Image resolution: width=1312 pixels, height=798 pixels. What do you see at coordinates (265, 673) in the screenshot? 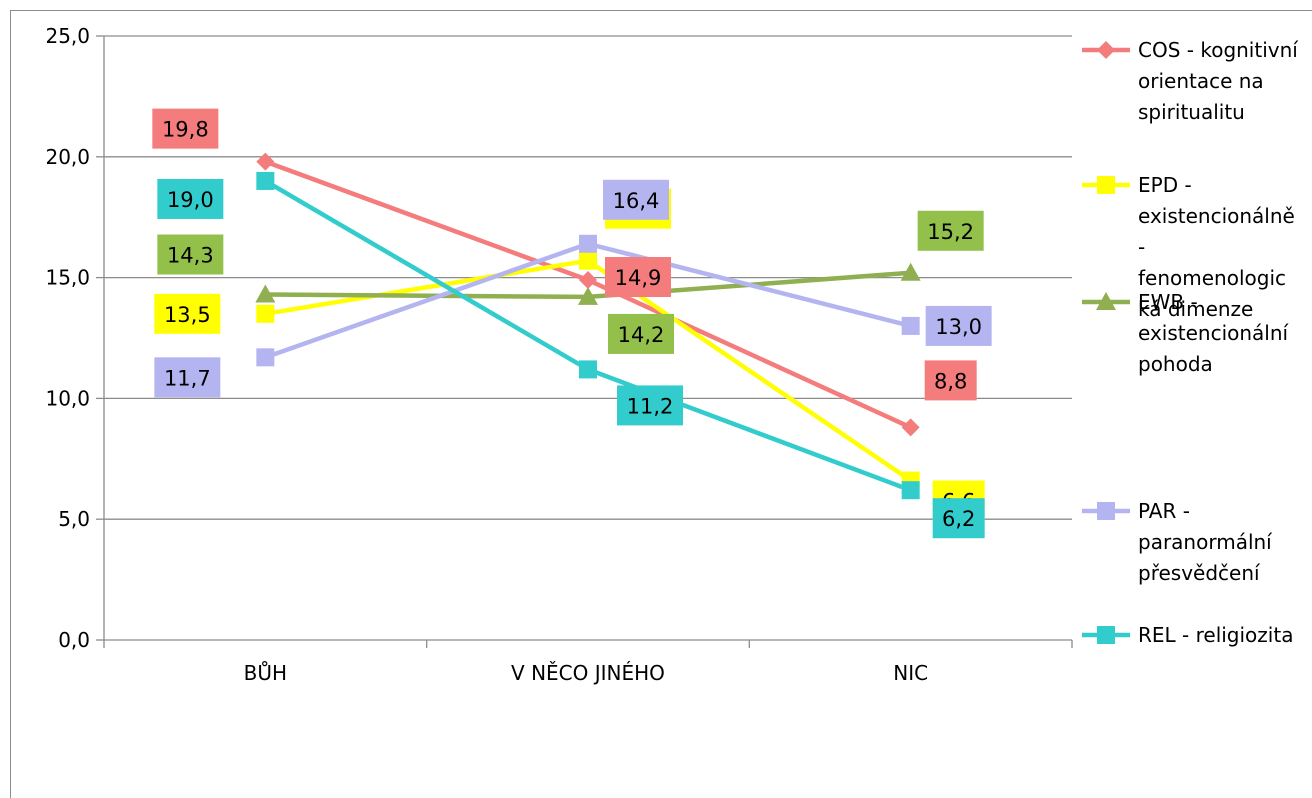
I see `x-tick-label: BŮH` at bounding box center [265, 673].